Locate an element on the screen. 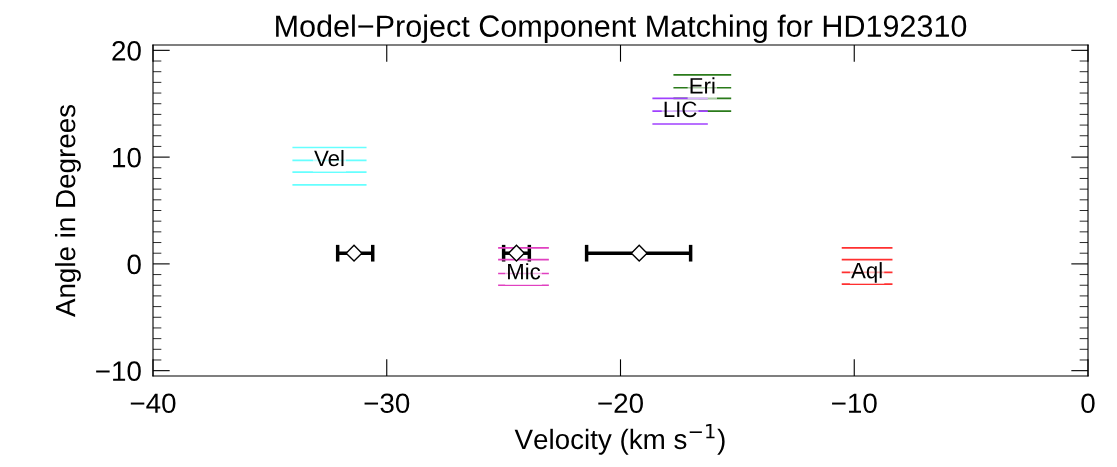 This screenshot has height=467, width=1117. series-label: LIC is located at coordinates (680, 109).